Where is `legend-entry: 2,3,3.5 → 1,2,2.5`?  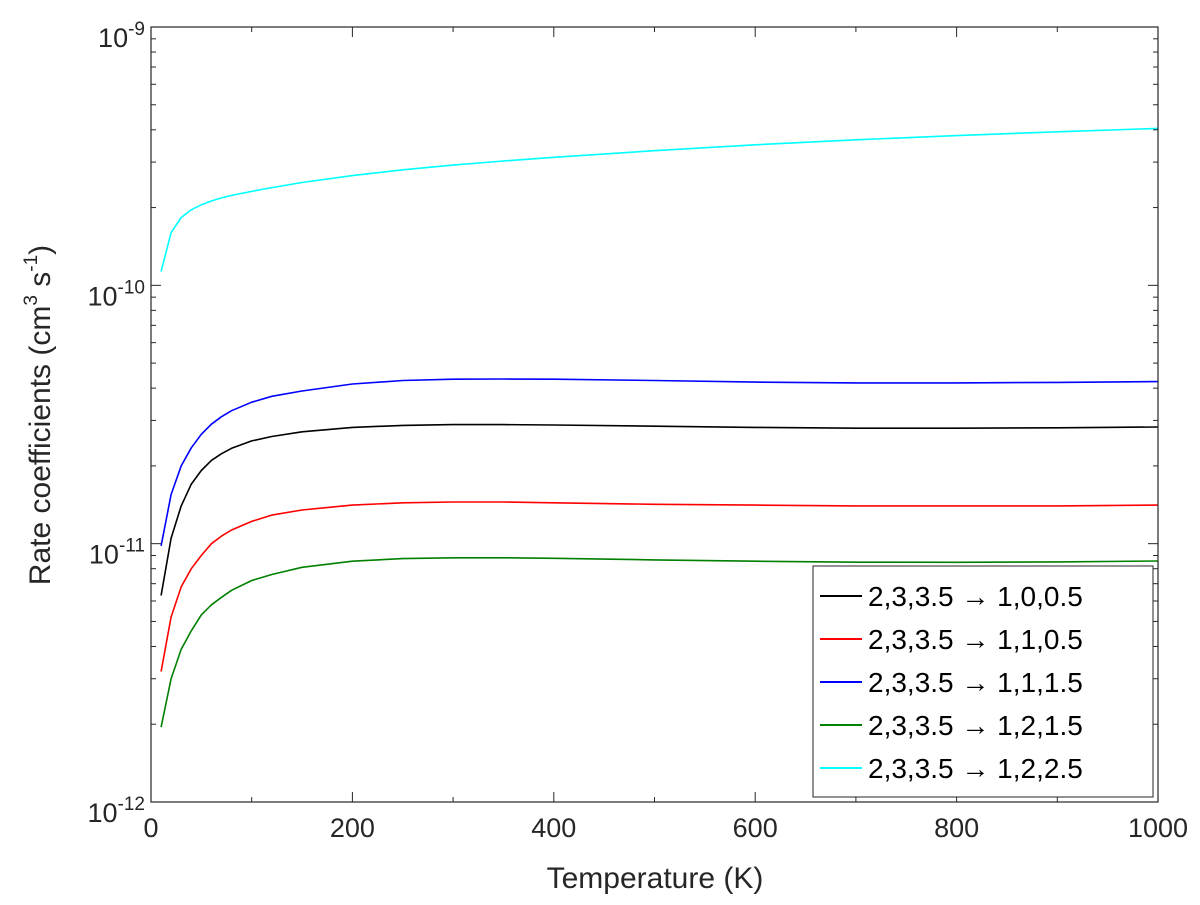
legend-entry: 2,3,3.5 → 1,2,2.5 is located at coordinates (975, 768).